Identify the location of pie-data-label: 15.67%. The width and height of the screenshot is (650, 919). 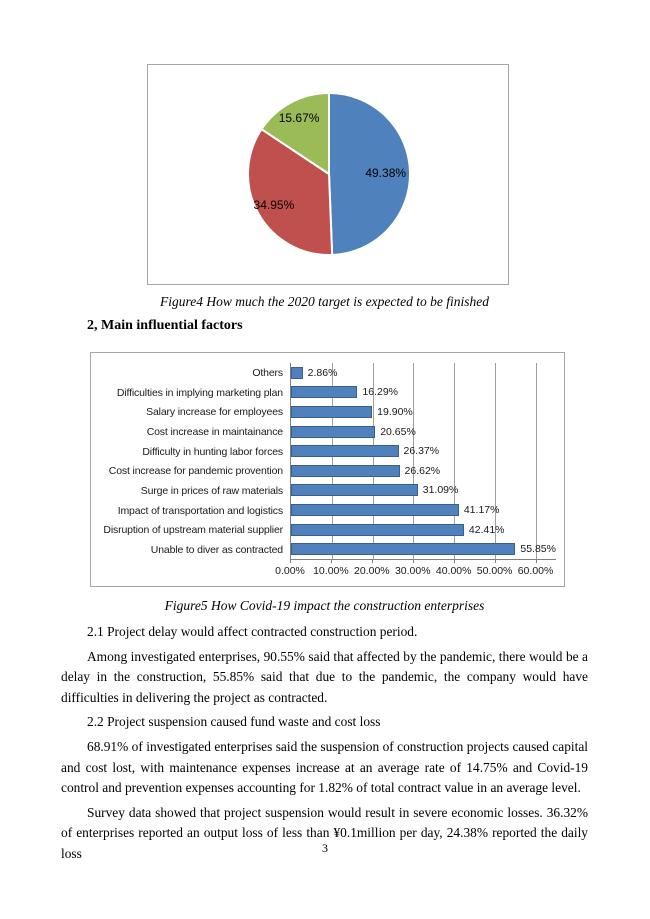
(299, 118).